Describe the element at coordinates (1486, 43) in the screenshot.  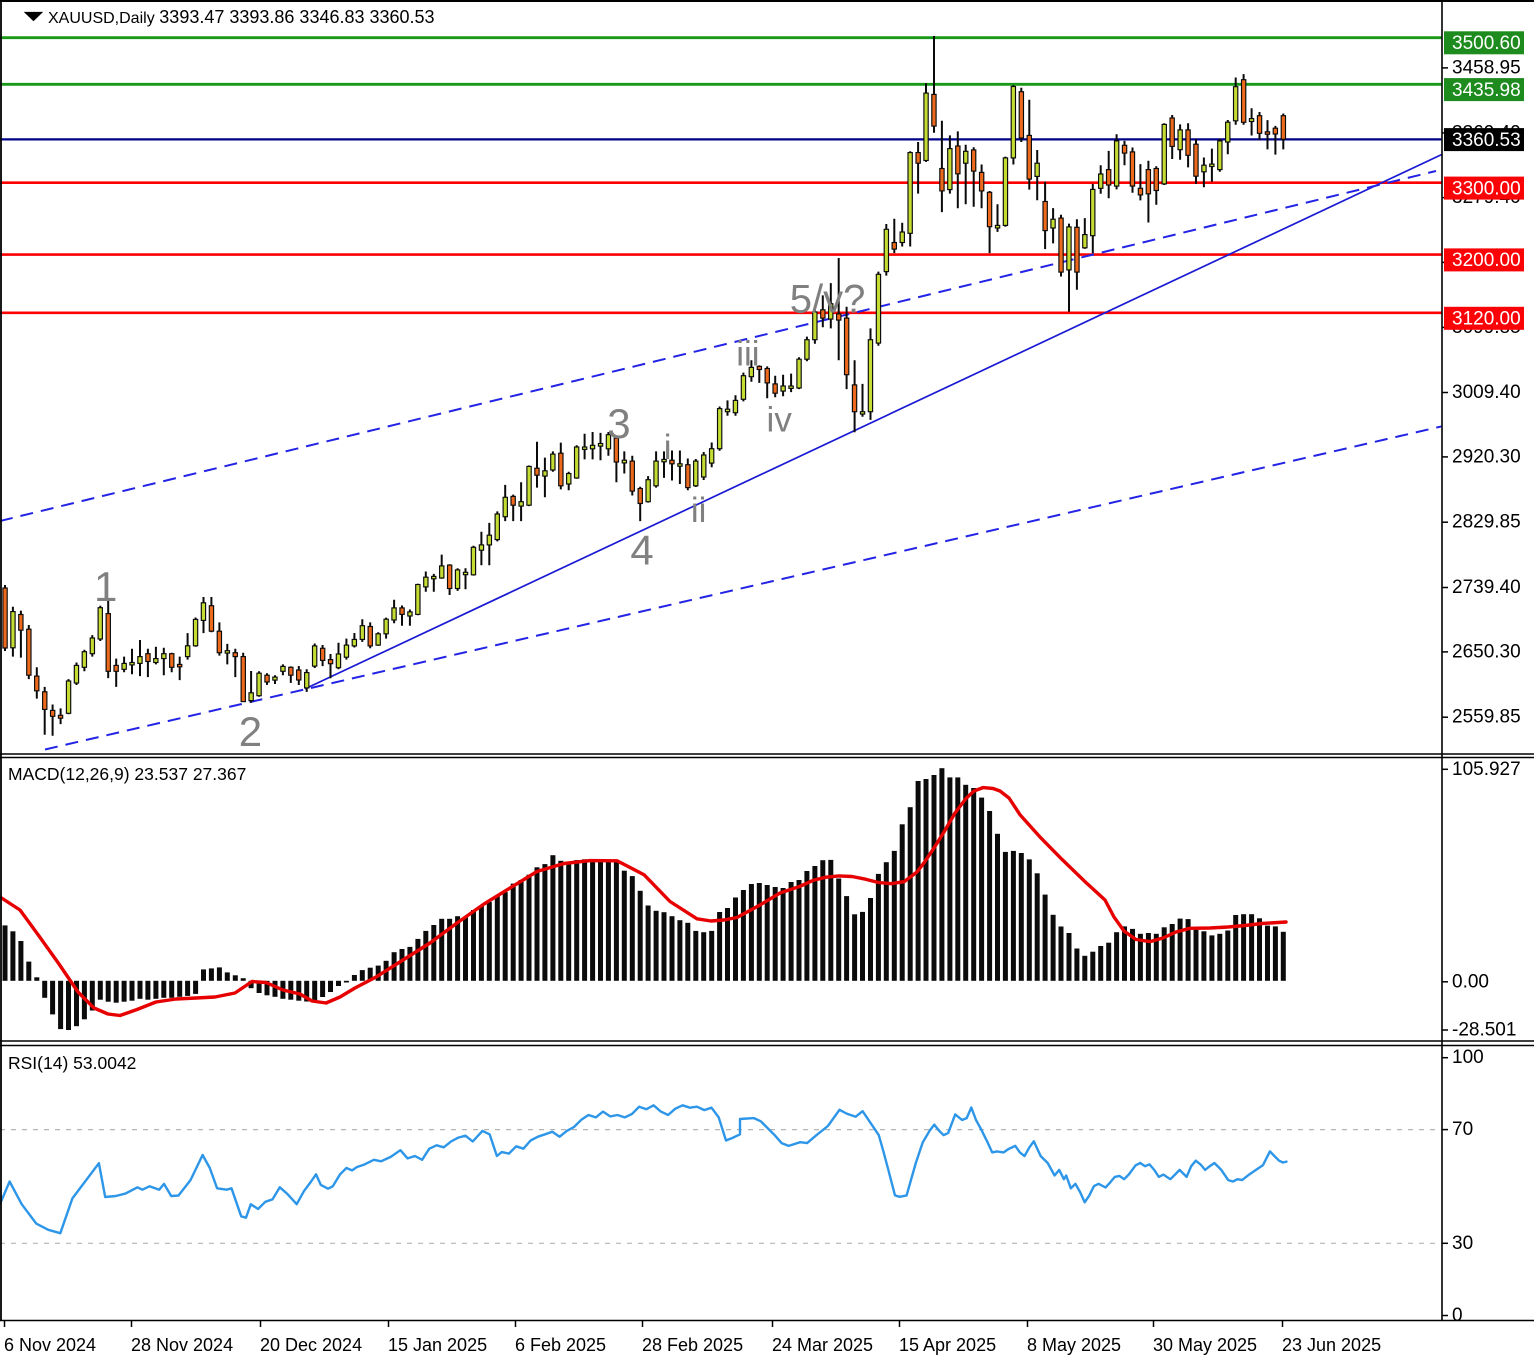
I see `svg-text: 3500.60` at that location.